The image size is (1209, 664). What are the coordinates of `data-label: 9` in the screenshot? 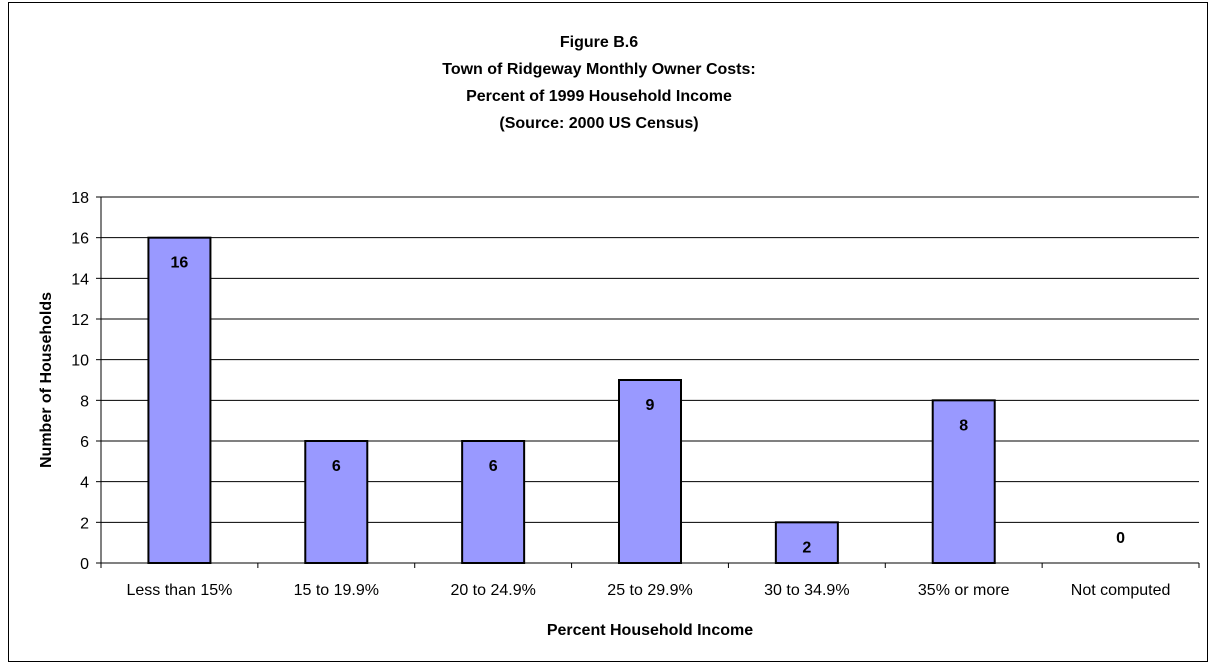 It's located at (650, 405).